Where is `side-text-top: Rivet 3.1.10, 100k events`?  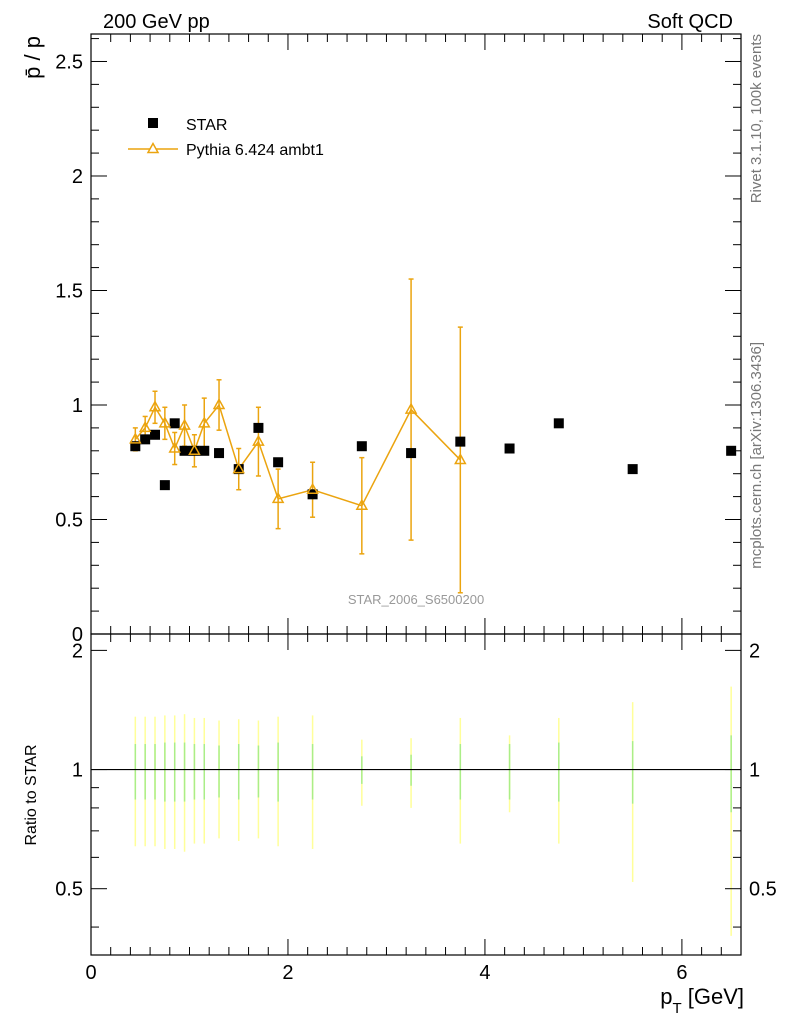
side-text-top: Rivet 3.1.10, 100k events is located at coordinates (756, 118).